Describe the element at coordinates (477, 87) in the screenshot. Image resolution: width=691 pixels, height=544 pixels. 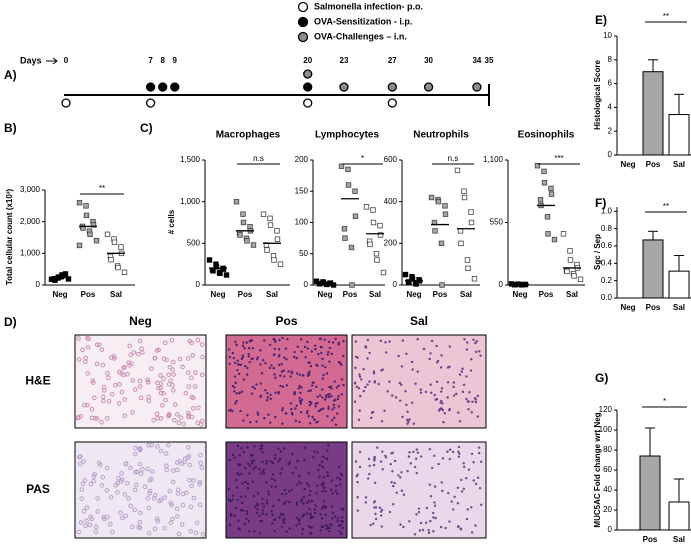
I see `event-marker` at that location.